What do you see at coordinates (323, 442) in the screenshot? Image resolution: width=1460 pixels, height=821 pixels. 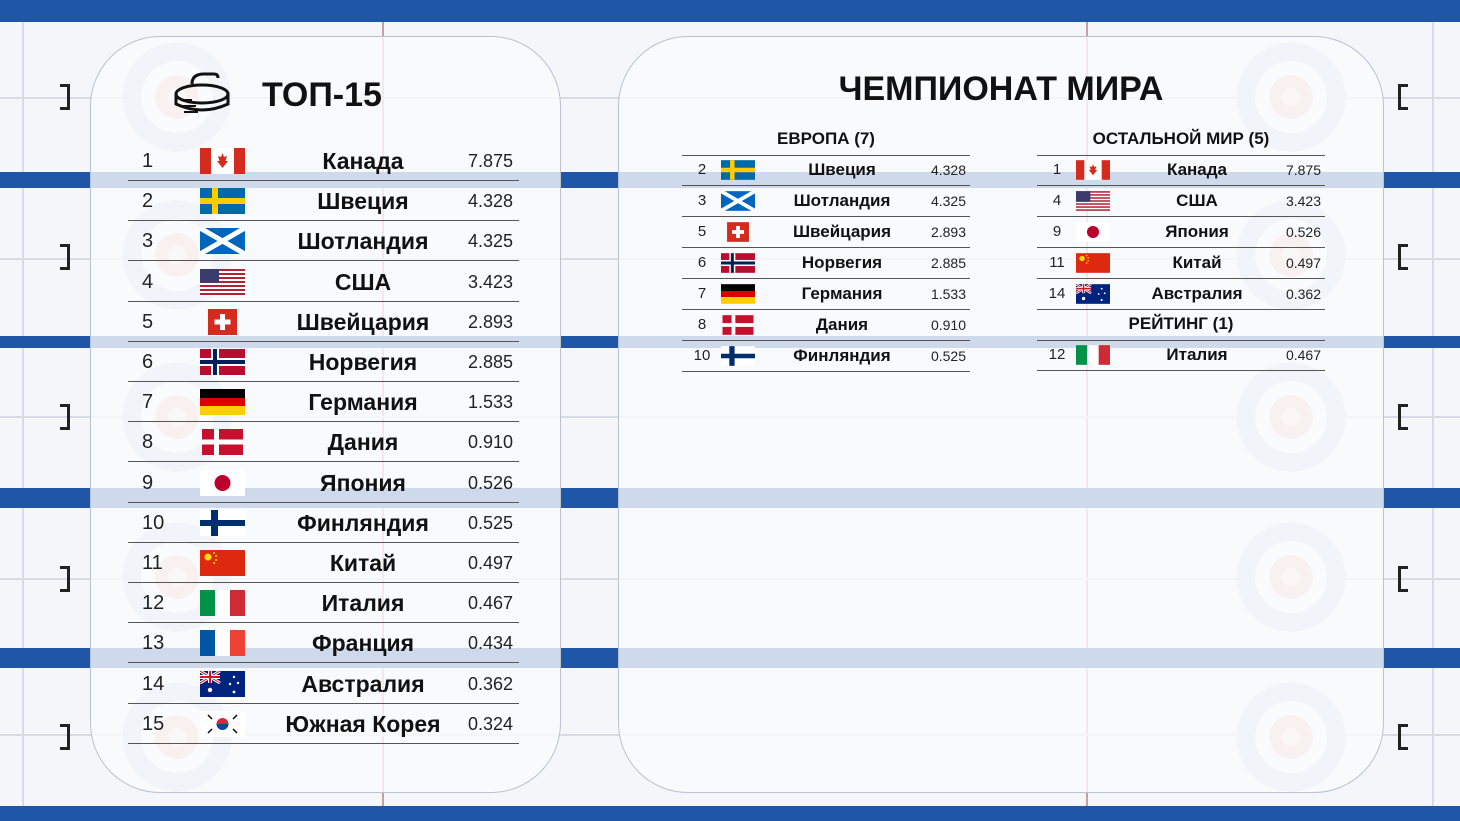 I see `ranking-row: 8 Дания 0.910` at bounding box center [323, 442].